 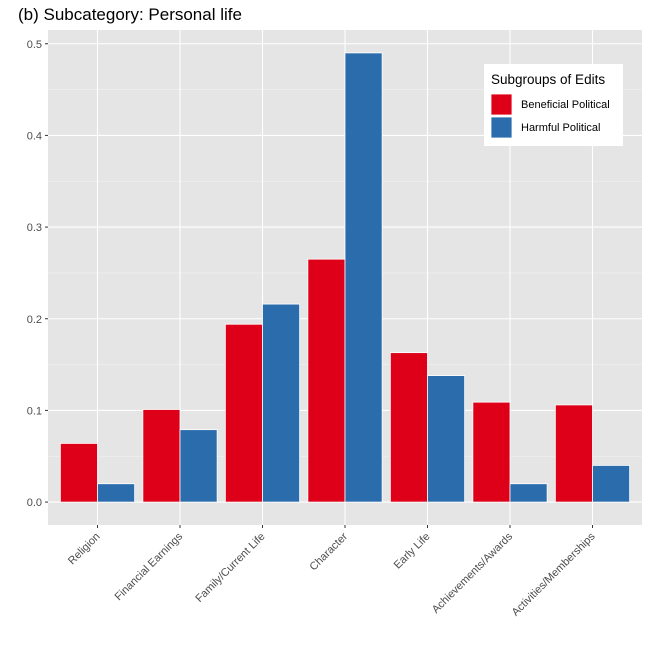 What do you see at coordinates (130, 14) in the screenshot?
I see `chart-title: (b) Subcategory: Personal life` at bounding box center [130, 14].